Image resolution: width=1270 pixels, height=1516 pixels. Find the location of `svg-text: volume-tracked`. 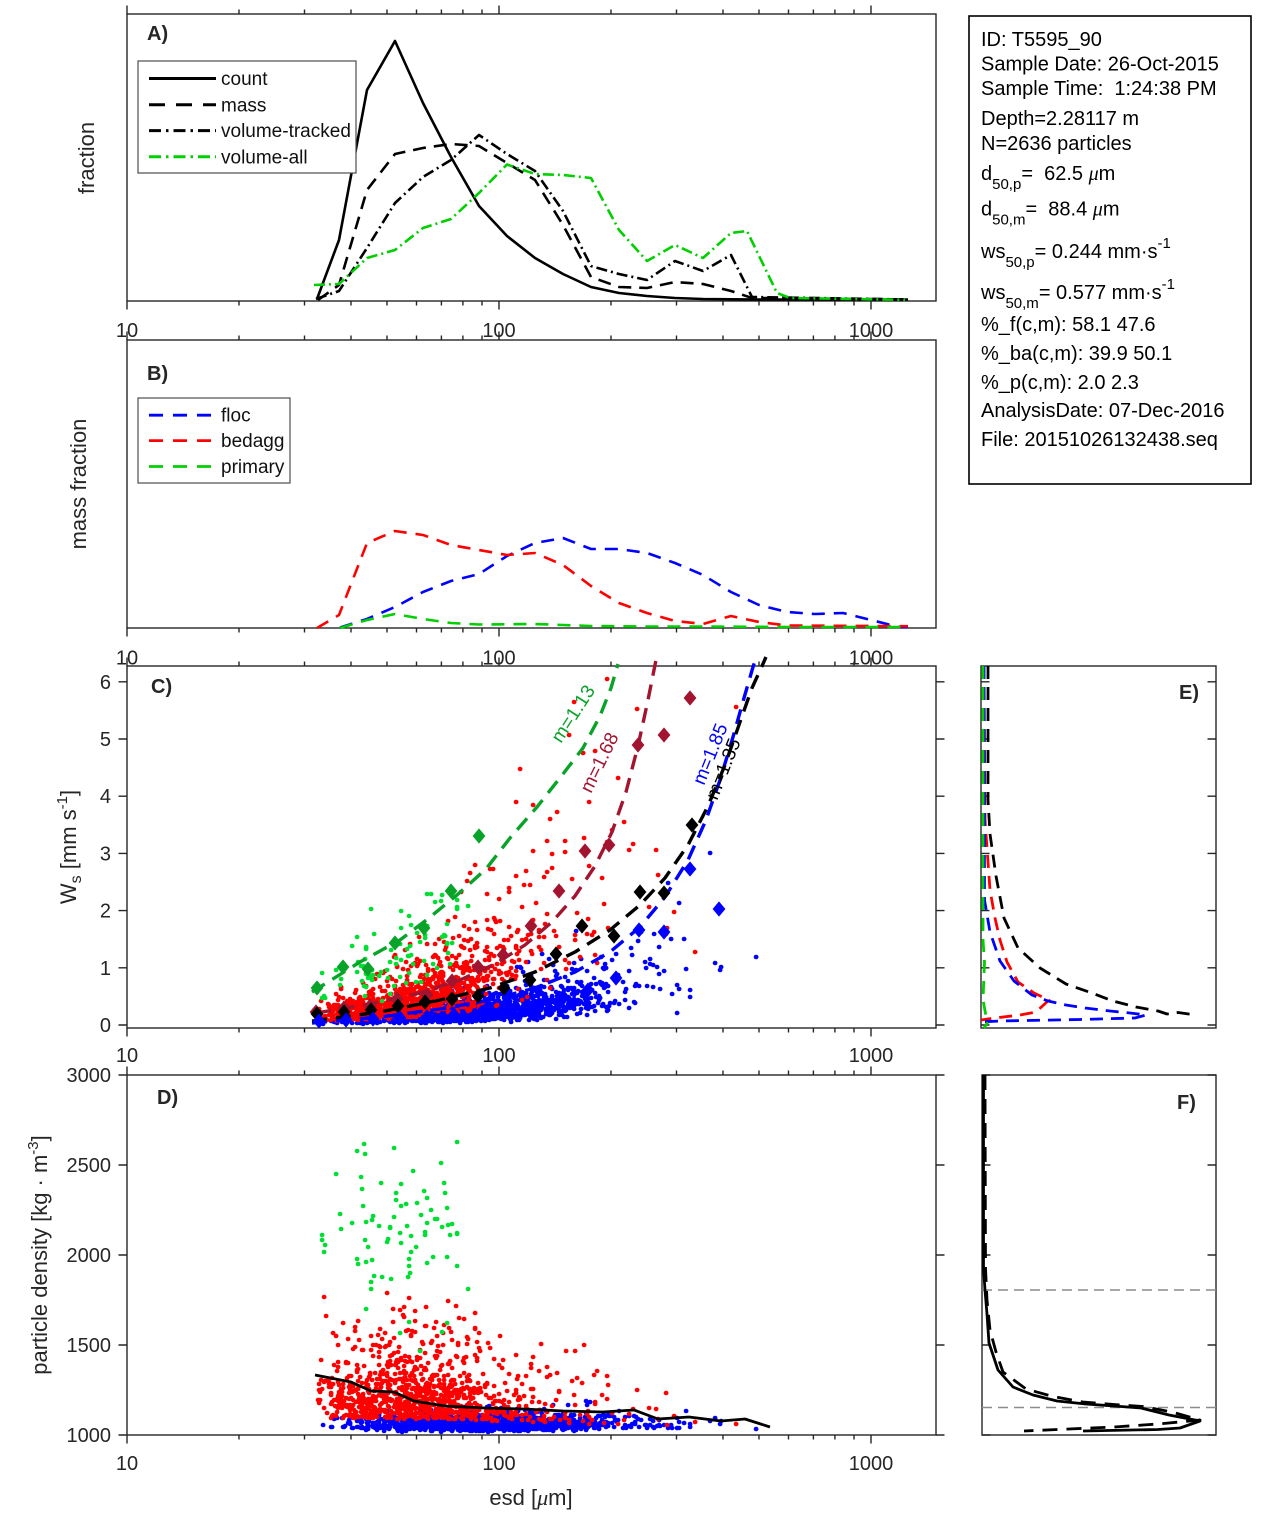

svg-text: volume-tracked is located at coordinates (286, 131).